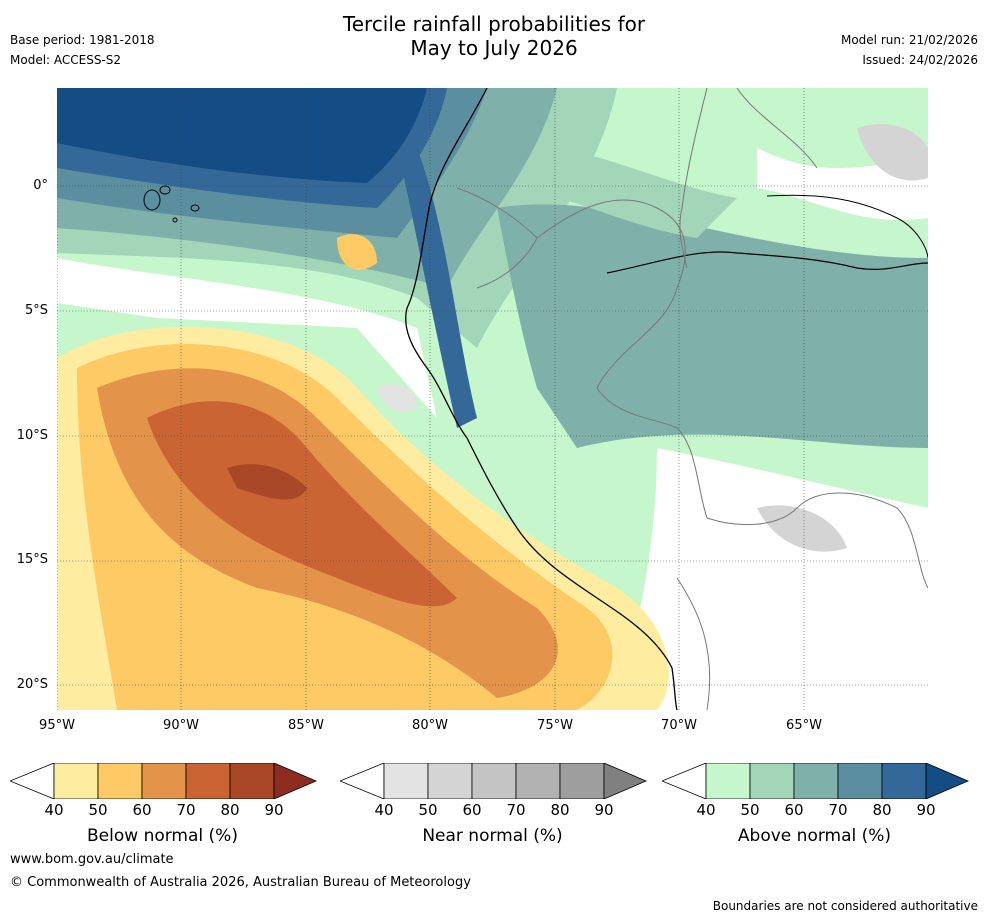 The image size is (988, 919). Describe the element at coordinates (679, 725) in the screenshot. I see `x-tick-70w: 70°W` at that location.